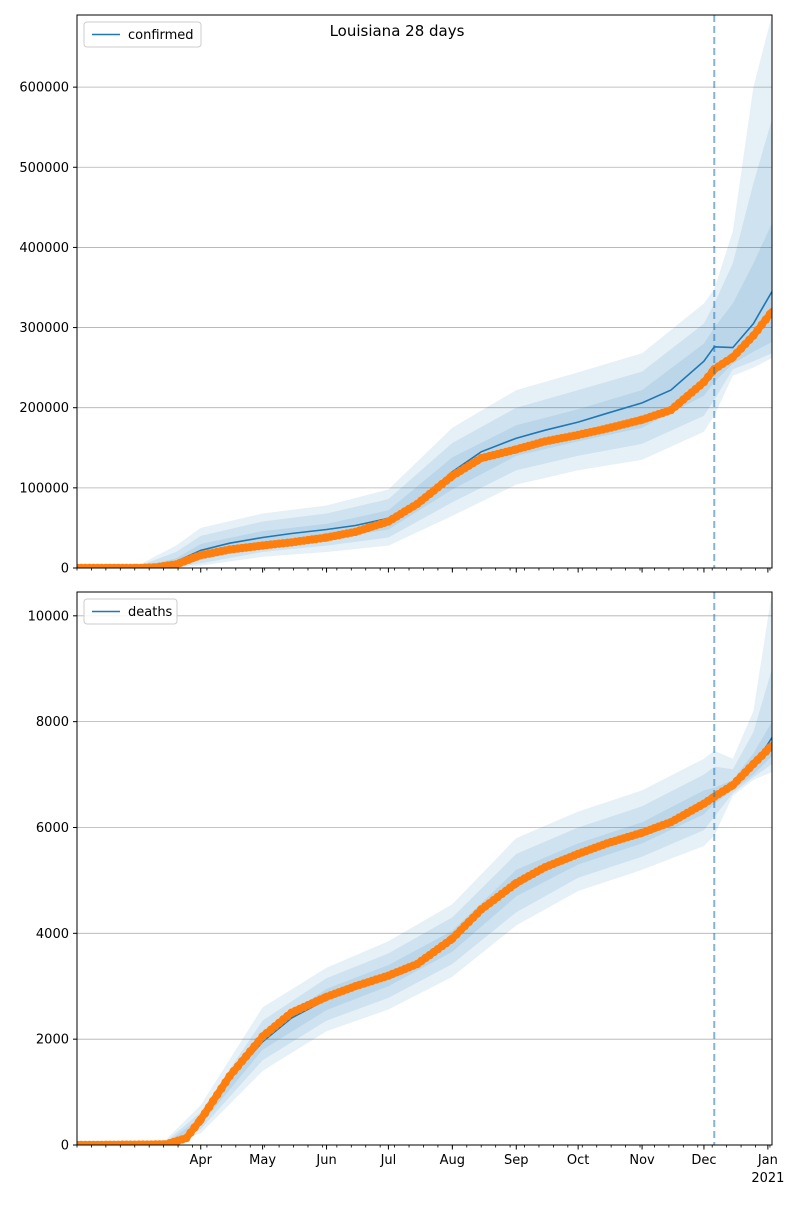  I want to click on x-tick-label: Jun, so click(325, 1160).